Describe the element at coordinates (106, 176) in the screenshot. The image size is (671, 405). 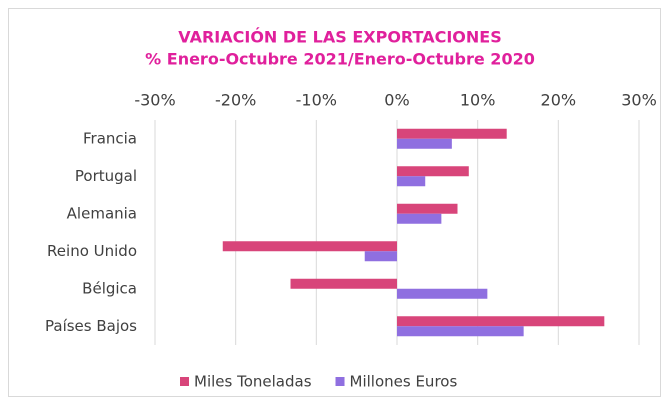
I see `category-label: Portugal` at that location.